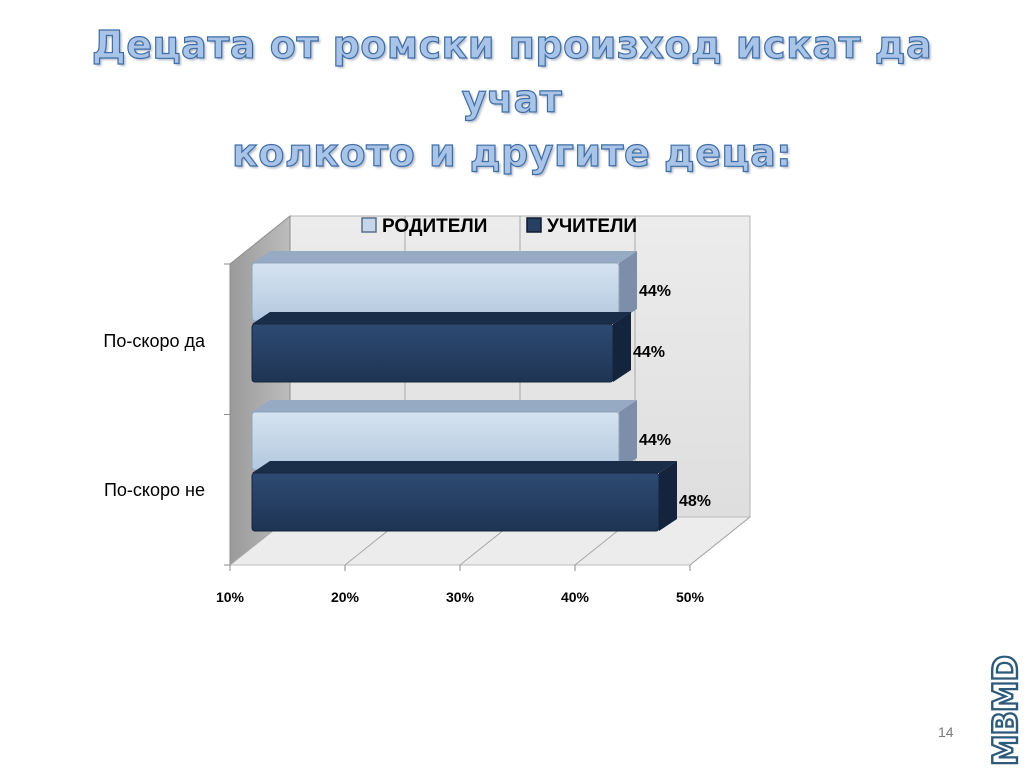  I want to click on legend-label: РОДИТЕЛИ, so click(434, 226).